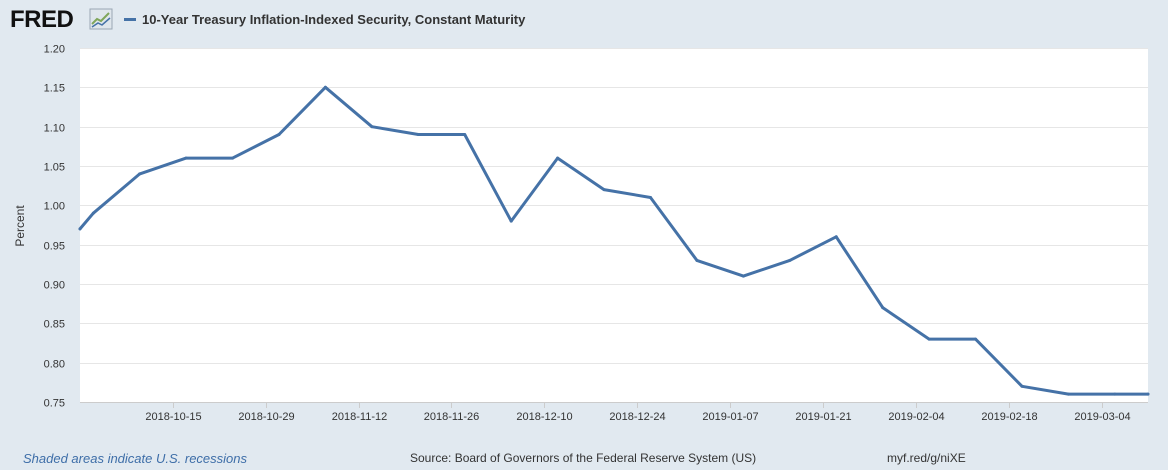  I want to click on y-tick-label: 1.10, so click(54, 129).